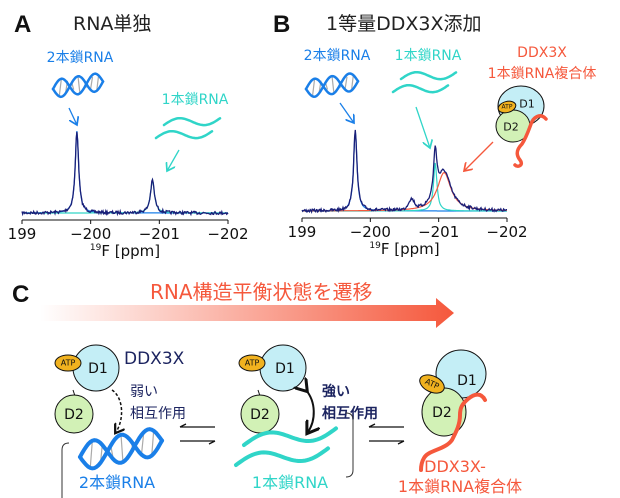  Describe the element at coordinates (261, 292) in the screenshot. I see `equilibrium-shift-label: RNA構造平衡状態を遷移` at that location.